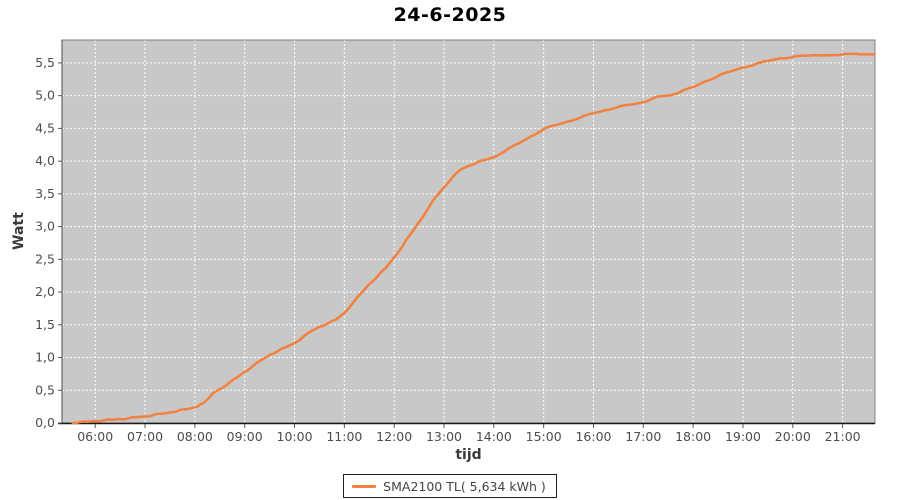 This screenshot has width=900, height=500. Describe the element at coordinates (843, 436) in the screenshot. I see `x-tick-label: 21:00` at that location.